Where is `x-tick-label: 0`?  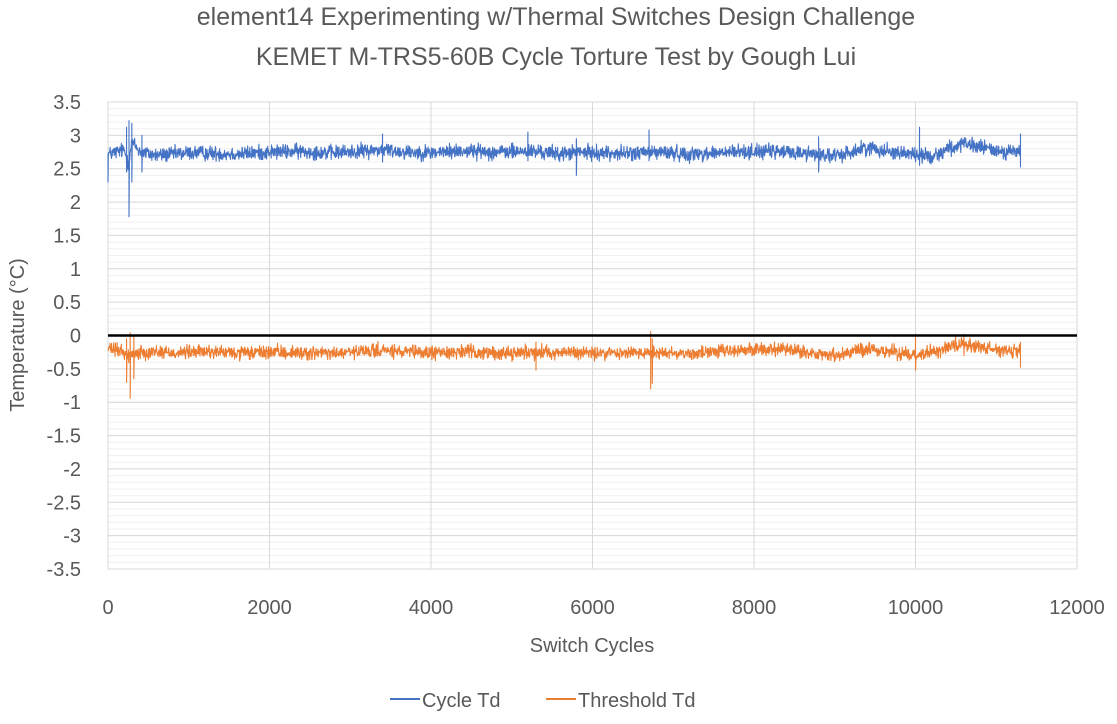 x-tick-label: 0 is located at coordinates (107, 608).